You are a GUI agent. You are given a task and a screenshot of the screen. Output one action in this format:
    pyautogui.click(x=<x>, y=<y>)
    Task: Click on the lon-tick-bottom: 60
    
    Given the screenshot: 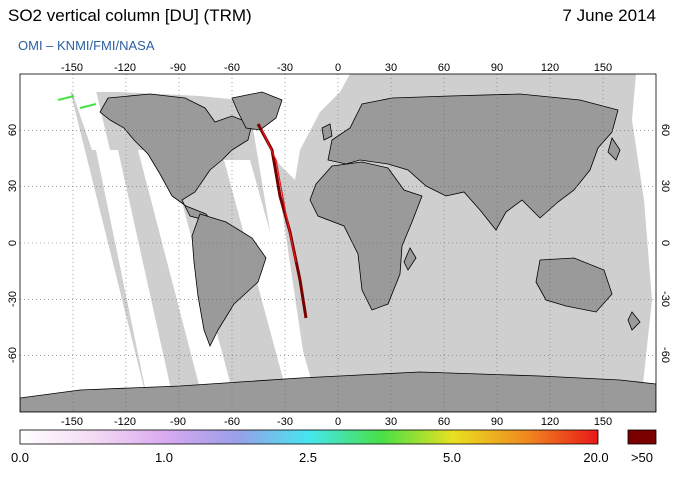 What is the action you would take?
    pyautogui.click(x=444, y=422)
    